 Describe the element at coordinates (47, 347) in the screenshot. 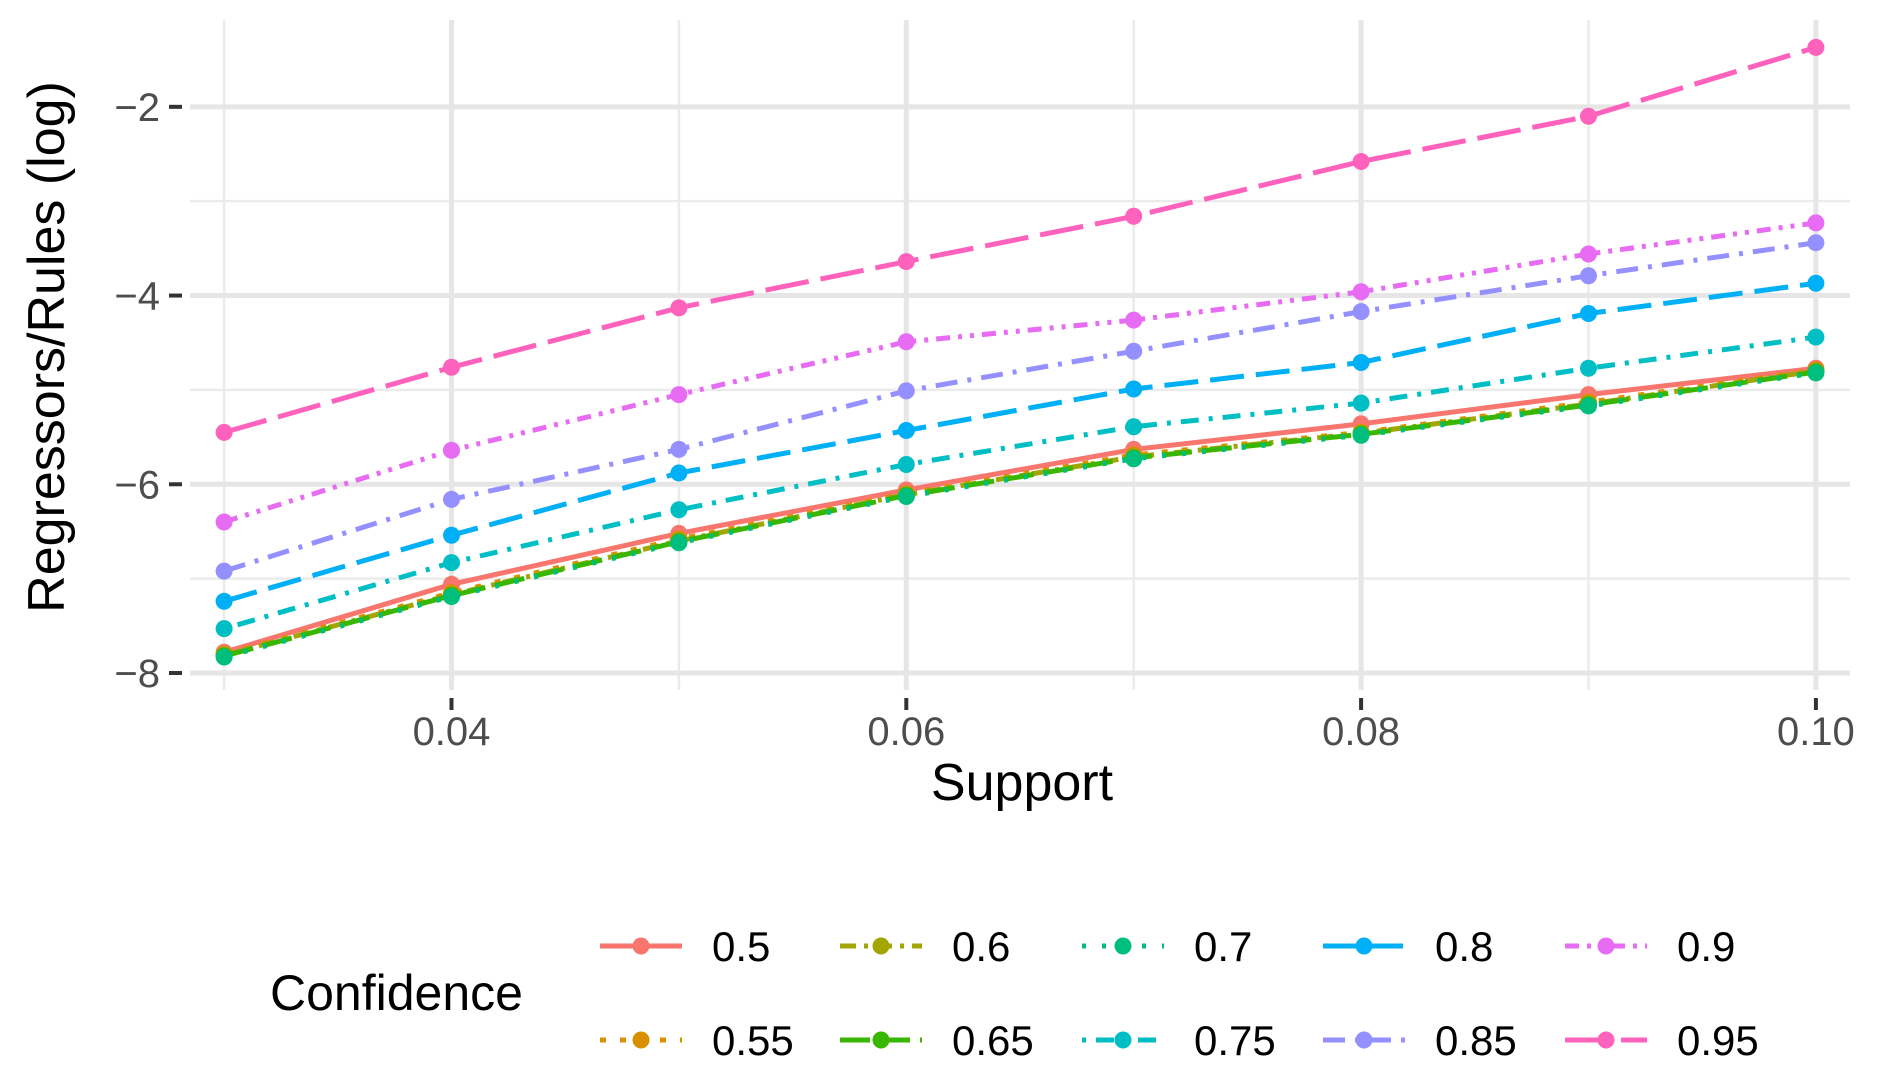

I see `y-axis-title: Regressors/Rules (log)` at that location.